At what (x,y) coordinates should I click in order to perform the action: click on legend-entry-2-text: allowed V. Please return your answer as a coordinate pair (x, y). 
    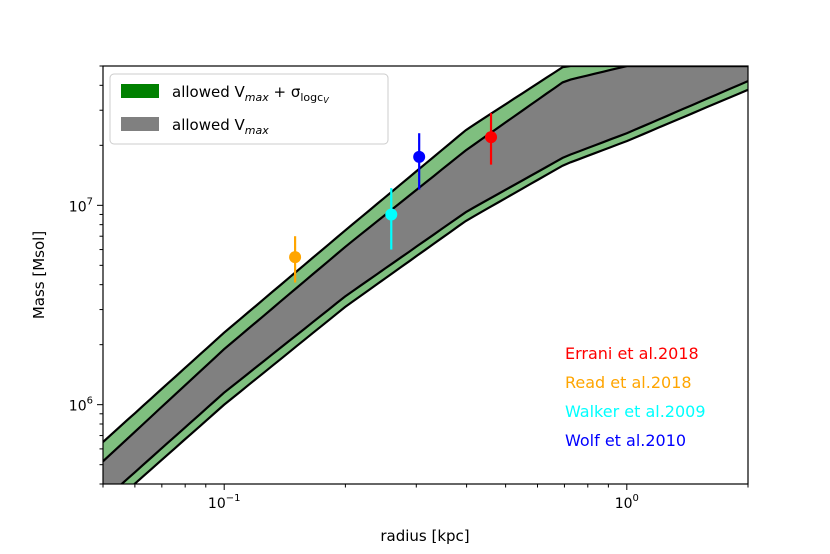
    Looking at the image, I should click on (208, 125).